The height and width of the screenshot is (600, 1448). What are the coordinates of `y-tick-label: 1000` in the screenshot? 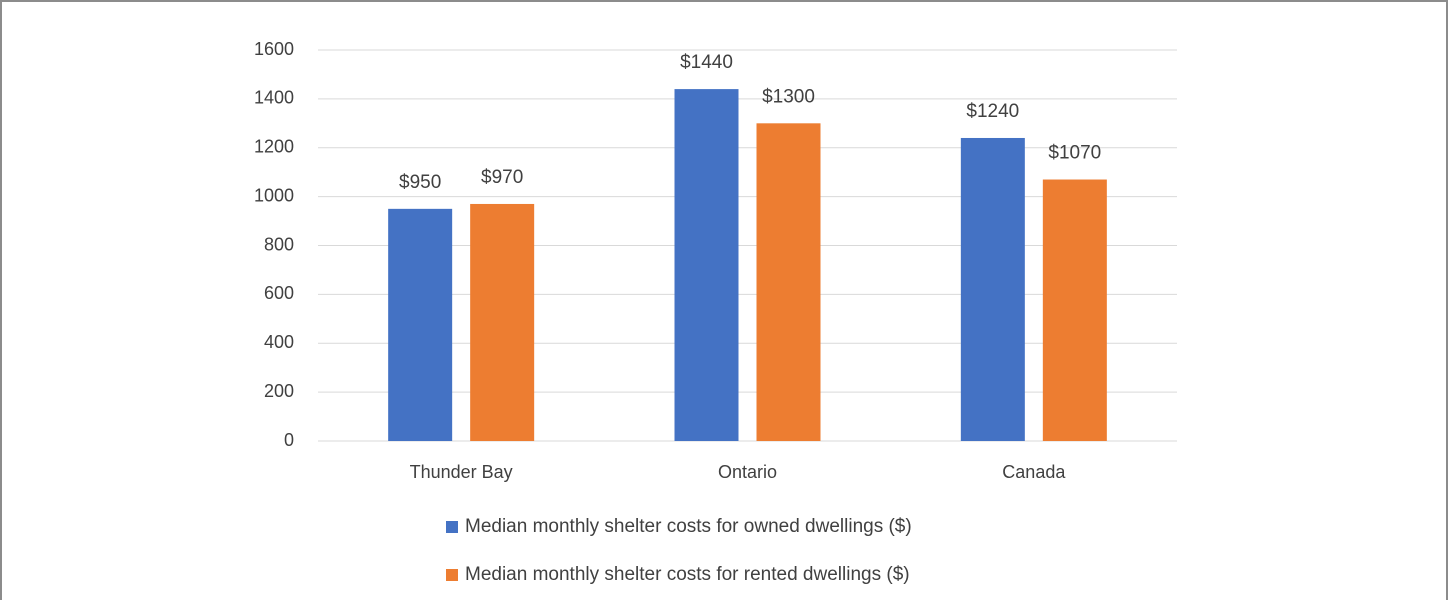 It's located at (274, 195).